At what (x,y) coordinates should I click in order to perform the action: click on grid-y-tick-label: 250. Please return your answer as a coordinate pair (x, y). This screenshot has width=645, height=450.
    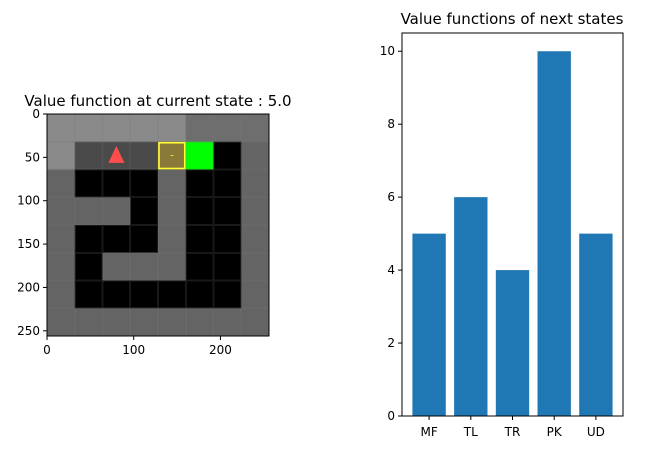
    Looking at the image, I should click on (28, 331).